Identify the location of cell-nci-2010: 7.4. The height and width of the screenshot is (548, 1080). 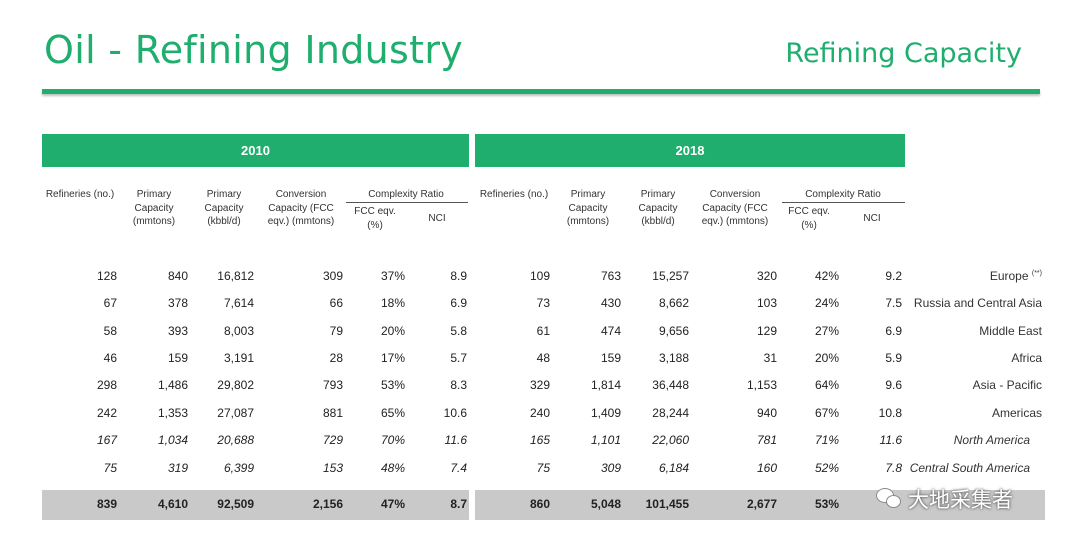
(458, 468).